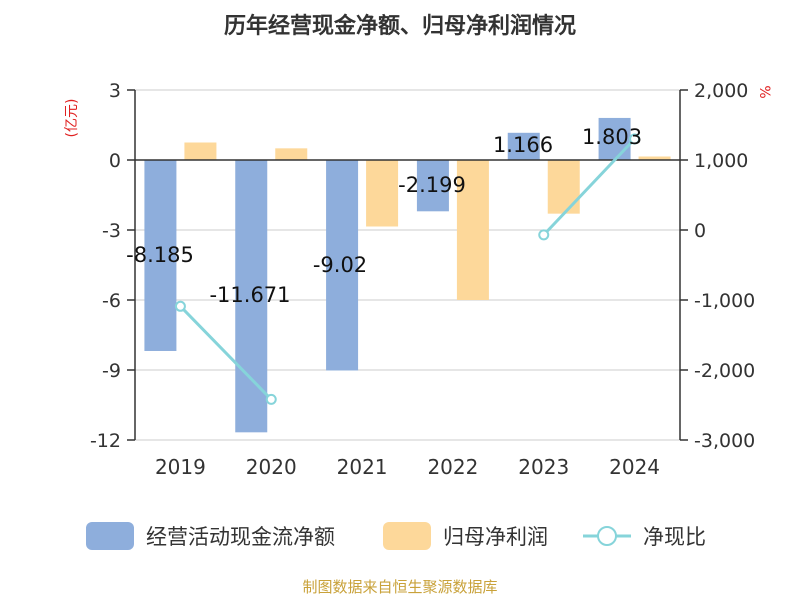  Describe the element at coordinates (240, 537) in the screenshot. I see `legend-label: 经营活动现金流净额` at that location.